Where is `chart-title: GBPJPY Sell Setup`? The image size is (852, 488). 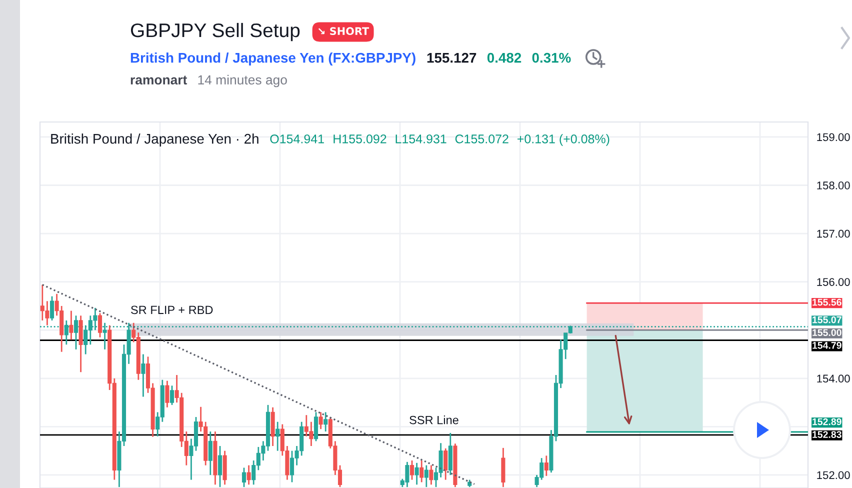
chart-title: GBPJPY Sell Setup is located at coordinates (215, 32).